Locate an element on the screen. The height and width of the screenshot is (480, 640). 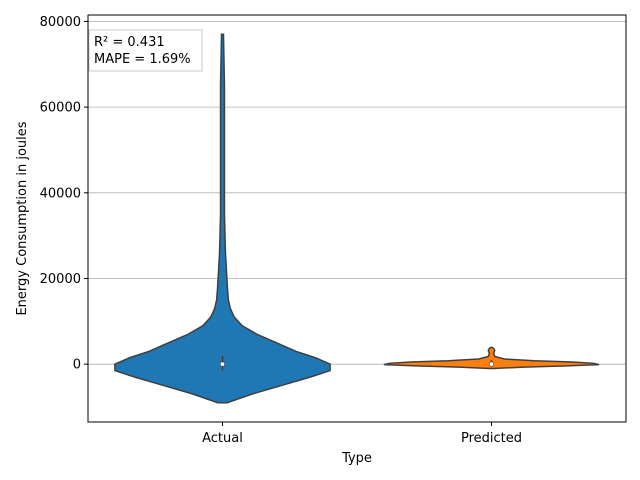
stats-annotation: R² = 0.431 MAPE = 1.69% is located at coordinates (145, 50).